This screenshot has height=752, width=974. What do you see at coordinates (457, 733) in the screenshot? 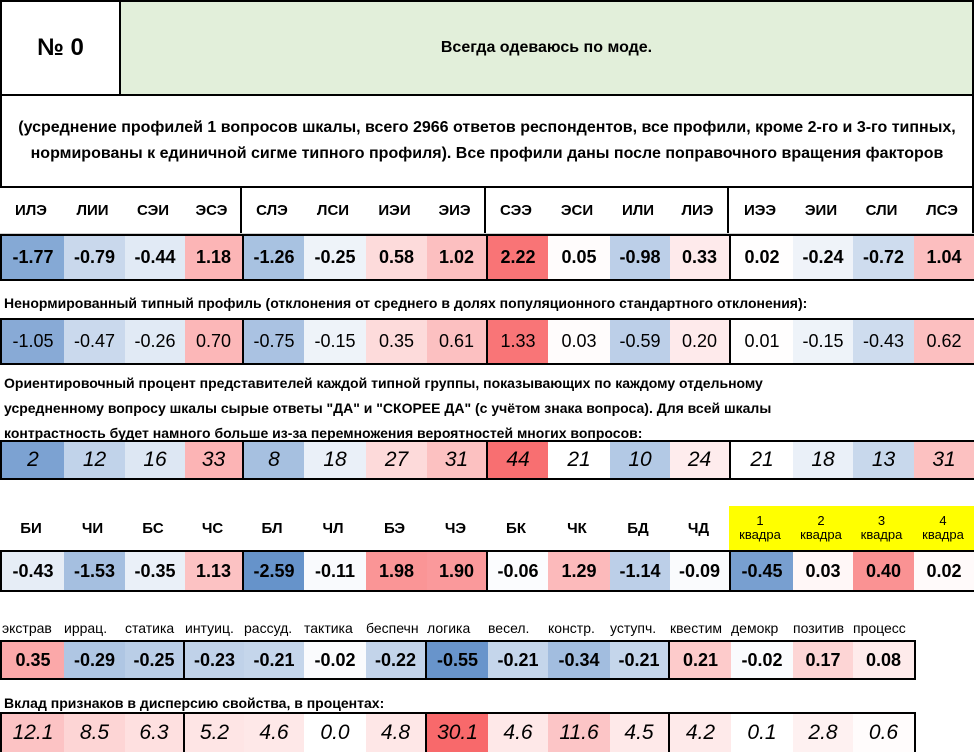
I see `variance-value: 30.1` at bounding box center [457, 733].